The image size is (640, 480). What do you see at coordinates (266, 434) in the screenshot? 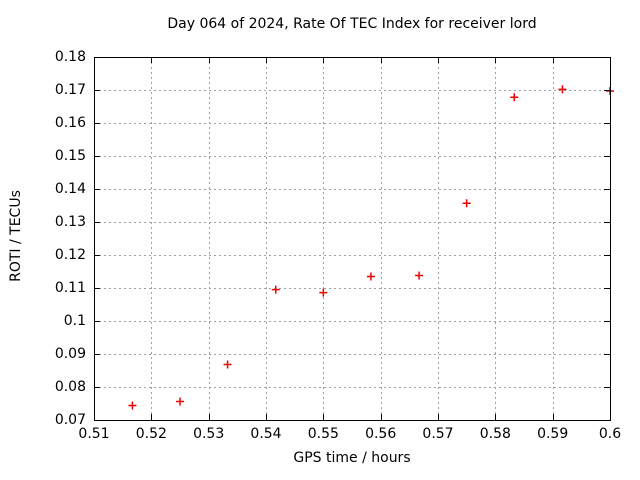
I see `x-tick-label: 0.54` at bounding box center [266, 434].